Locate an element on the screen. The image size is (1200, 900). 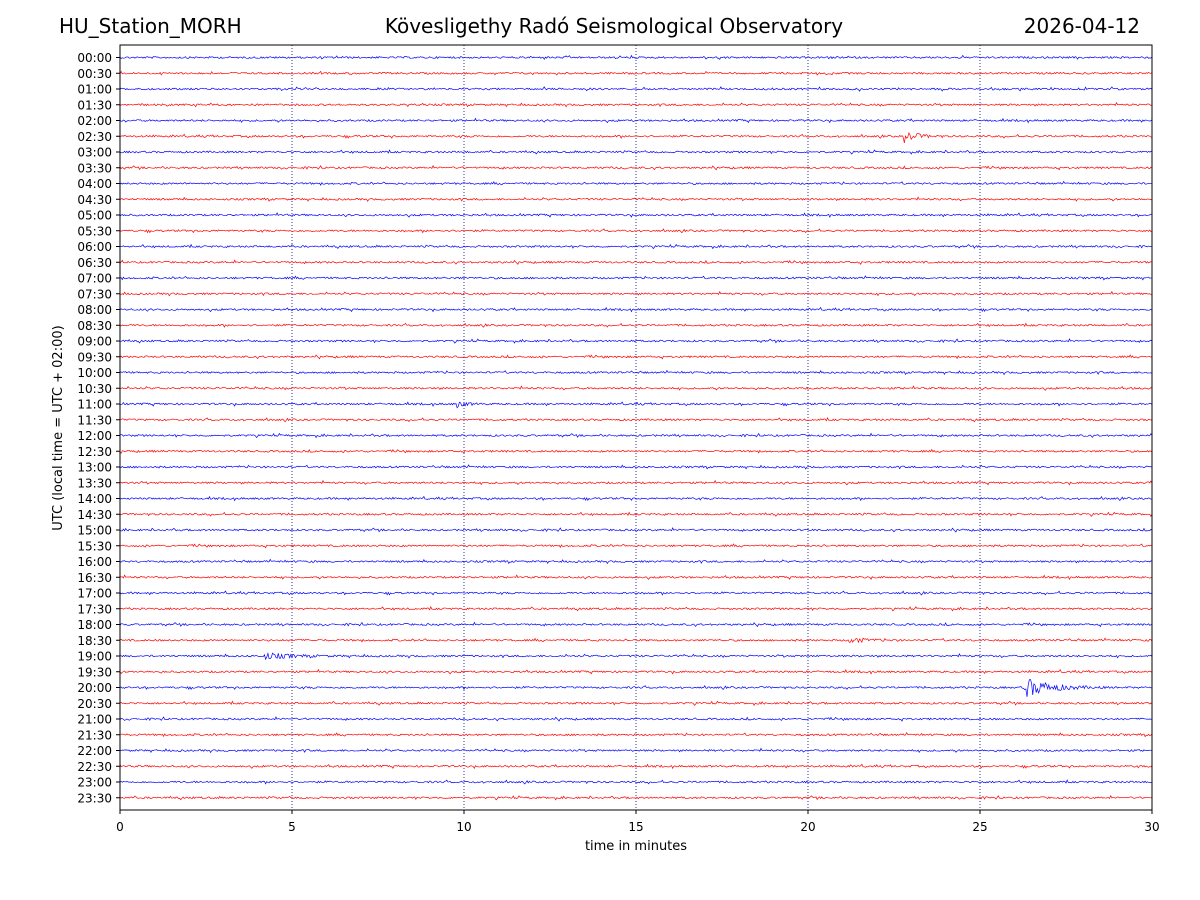
y-tick-label: 16:00 is located at coordinates (94, 562).